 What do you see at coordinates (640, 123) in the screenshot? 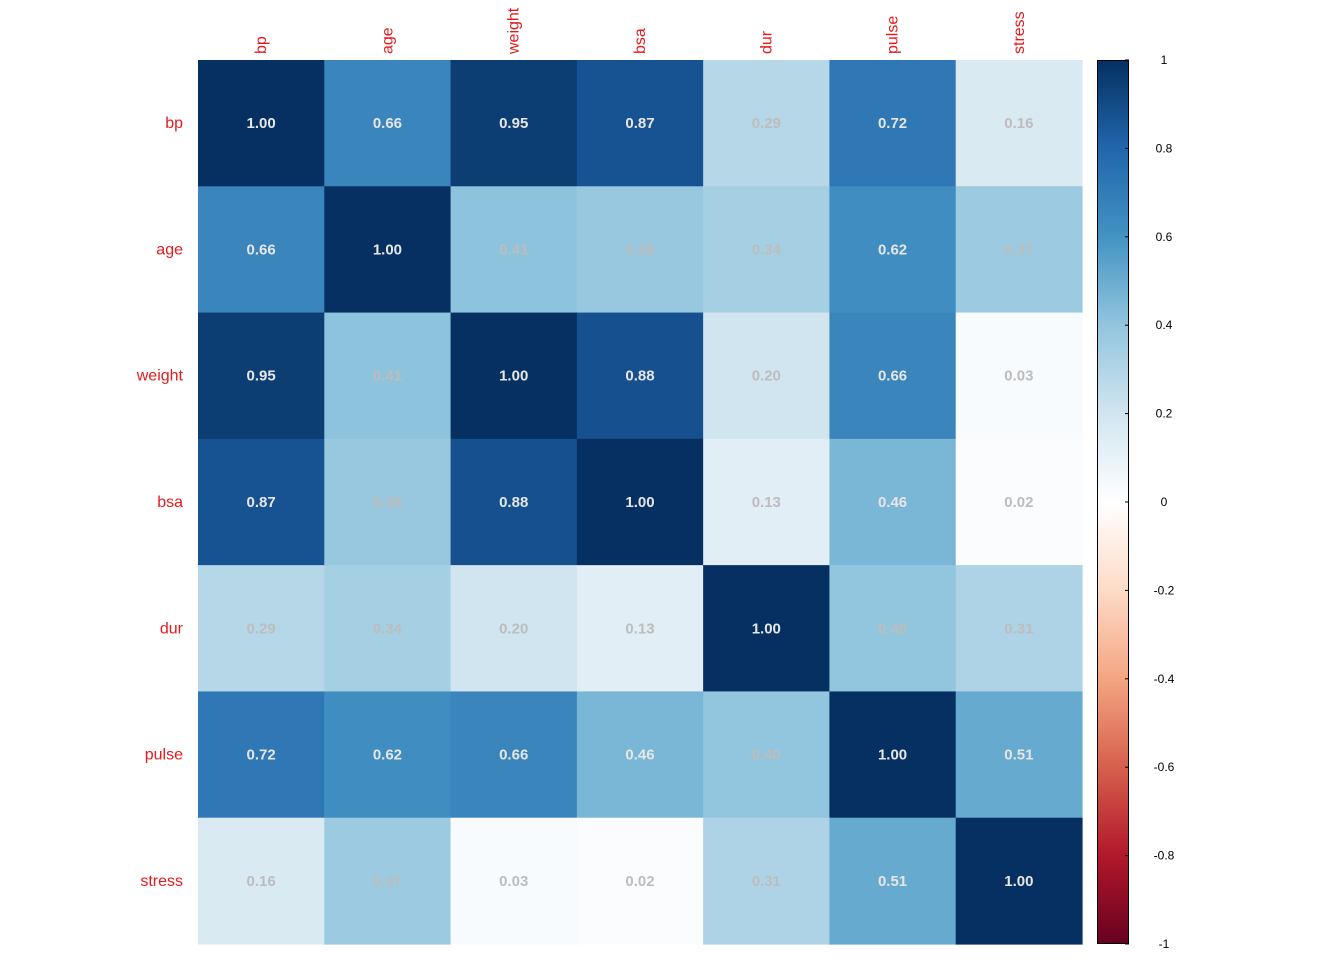
I see `heatmap-cell-bp-bsa` at bounding box center [640, 123].